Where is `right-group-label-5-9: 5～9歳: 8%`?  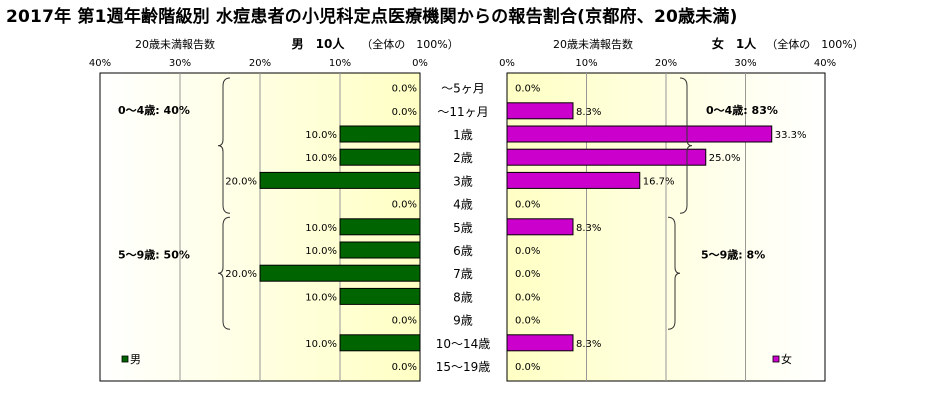 right-group-label-5-9: 5～9歳: 8% is located at coordinates (733, 255).